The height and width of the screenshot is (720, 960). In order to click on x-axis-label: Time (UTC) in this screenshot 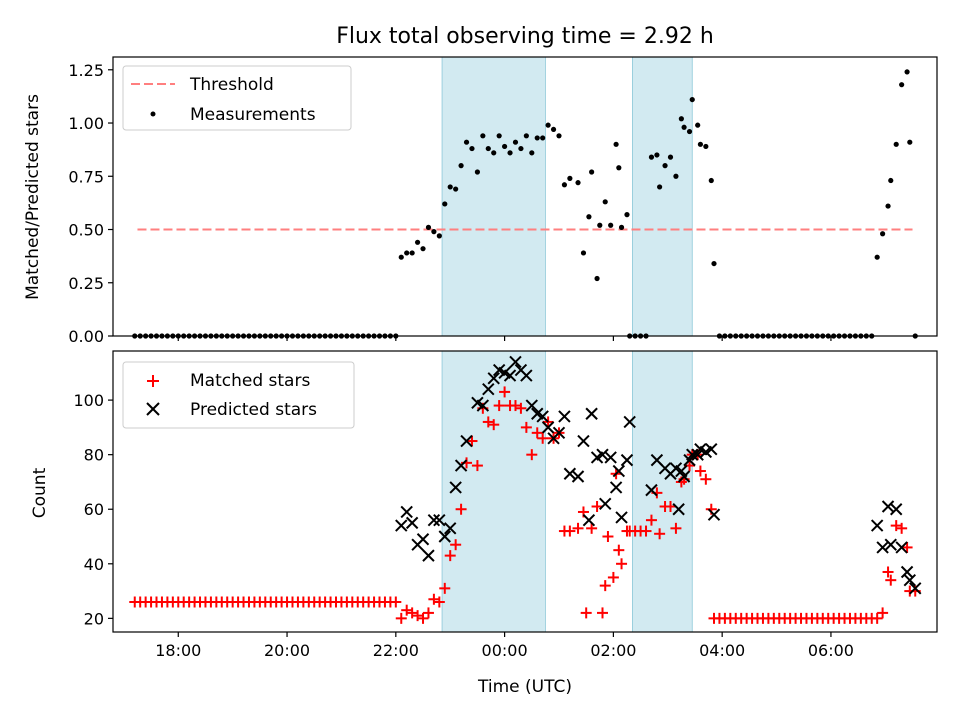, I will do `click(524, 687)`.